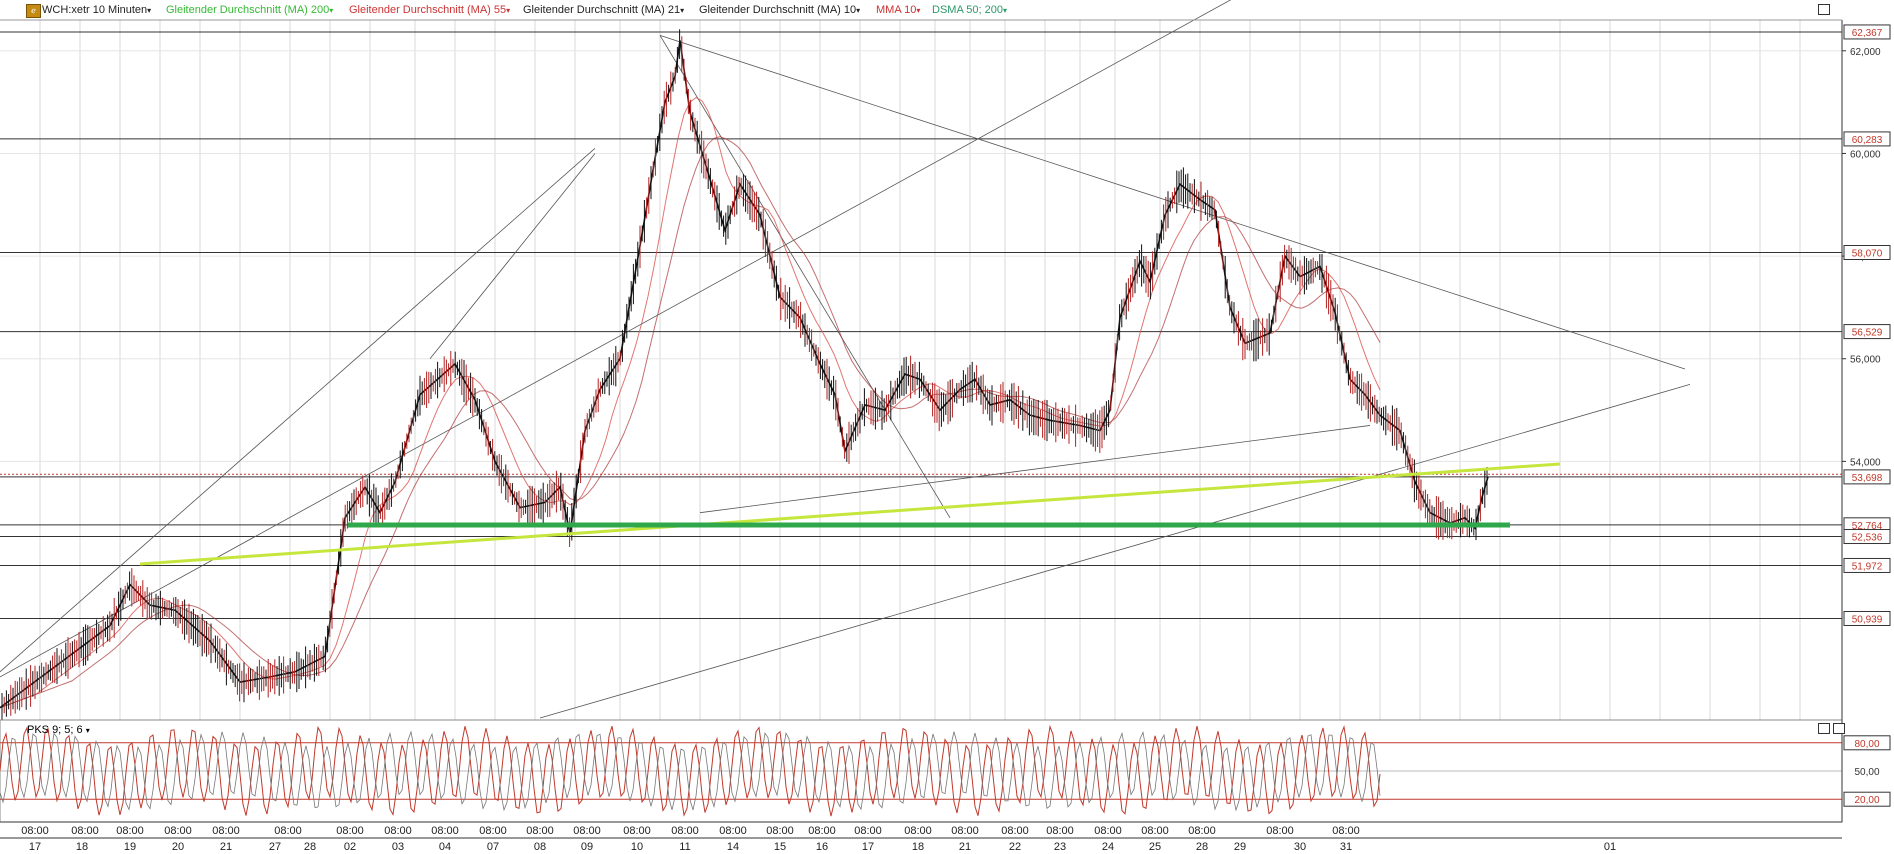 The height and width of the screenshot is (854, 1894). I want to click on price-level-label: 51,972, so click(1867, 566).